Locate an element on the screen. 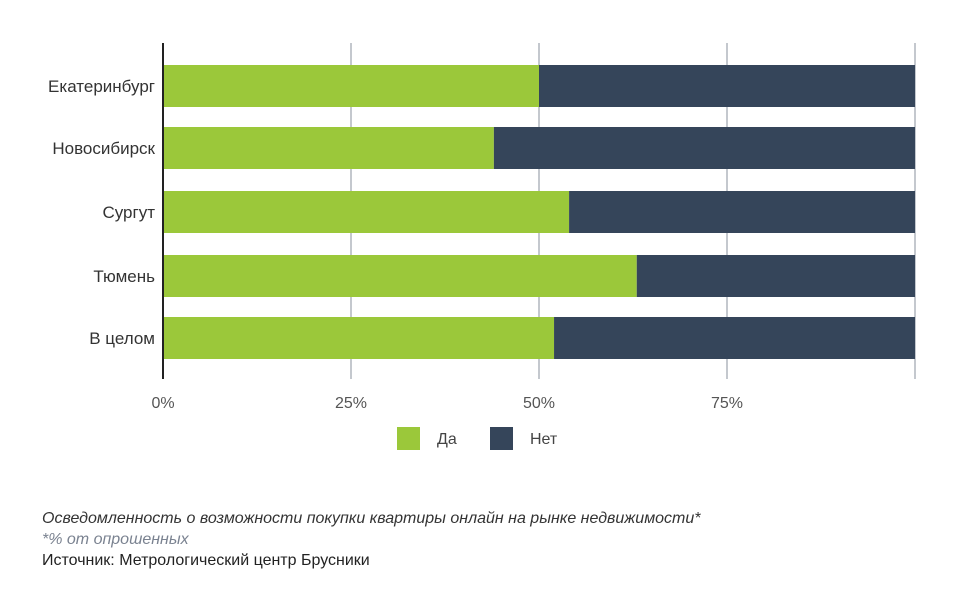  legend-label: Нет is located at coordinates (544, 439).